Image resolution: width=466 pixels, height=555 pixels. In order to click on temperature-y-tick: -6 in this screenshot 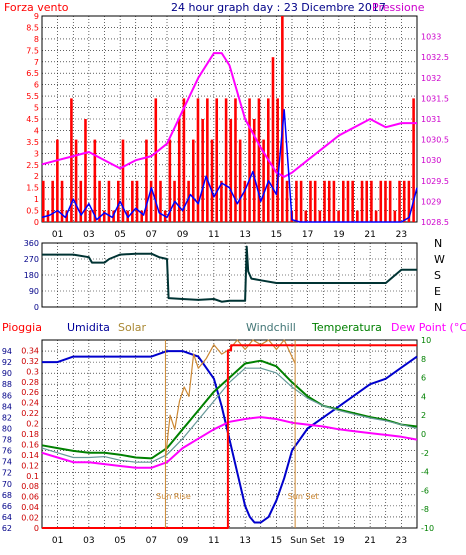, I will do `click(425, 490)`.